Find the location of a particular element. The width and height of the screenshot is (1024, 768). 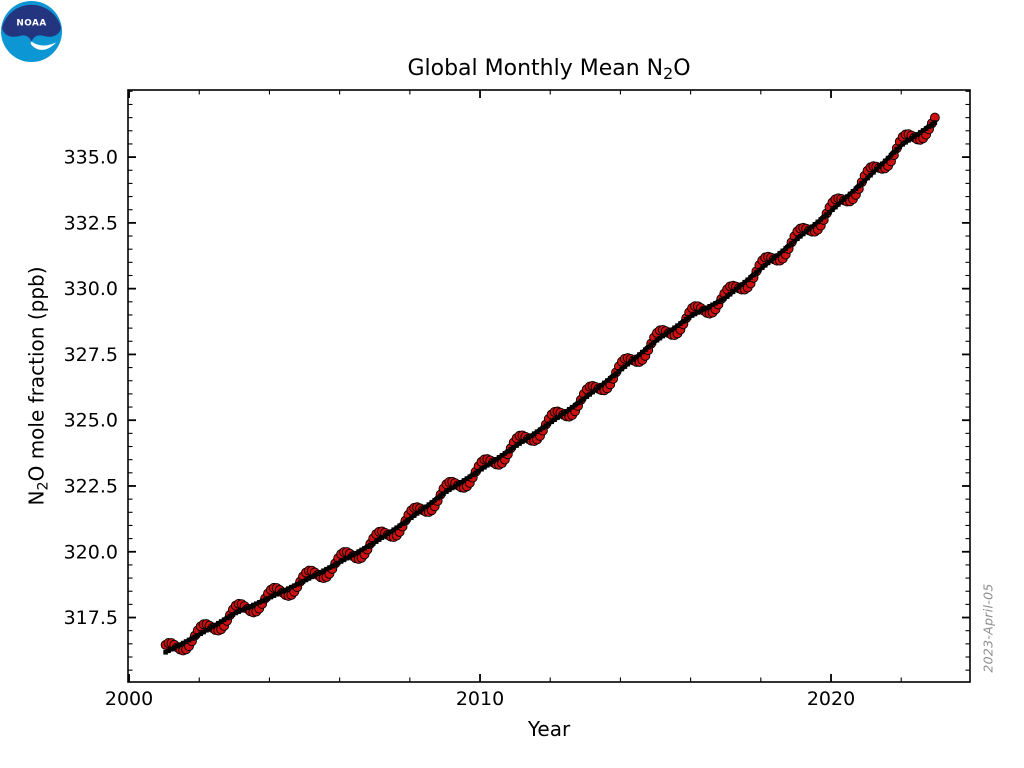

chart-title: Global Monthly Mean N2O is located at coordinates (548, 69).